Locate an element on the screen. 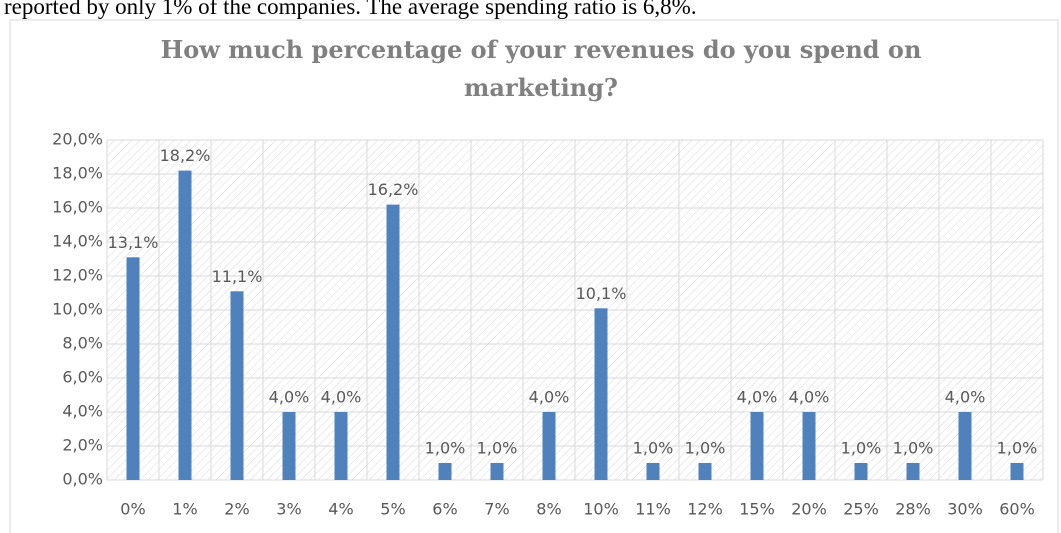 The height and width of the screenshot is (533, 1061). x-tick-label: 20% is located at coordinates (809, 509).